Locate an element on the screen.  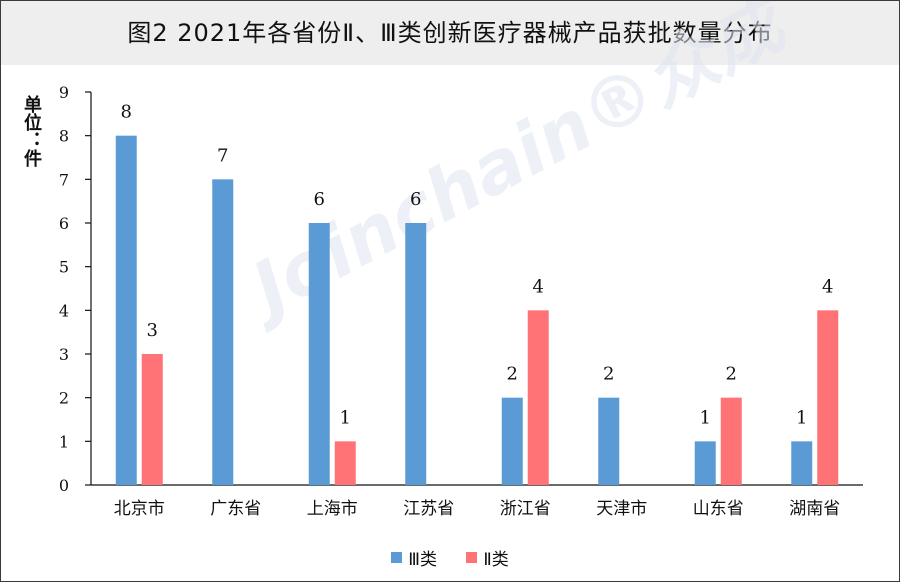
data-label-series-1: 3 is located at coordinates (152, 330).